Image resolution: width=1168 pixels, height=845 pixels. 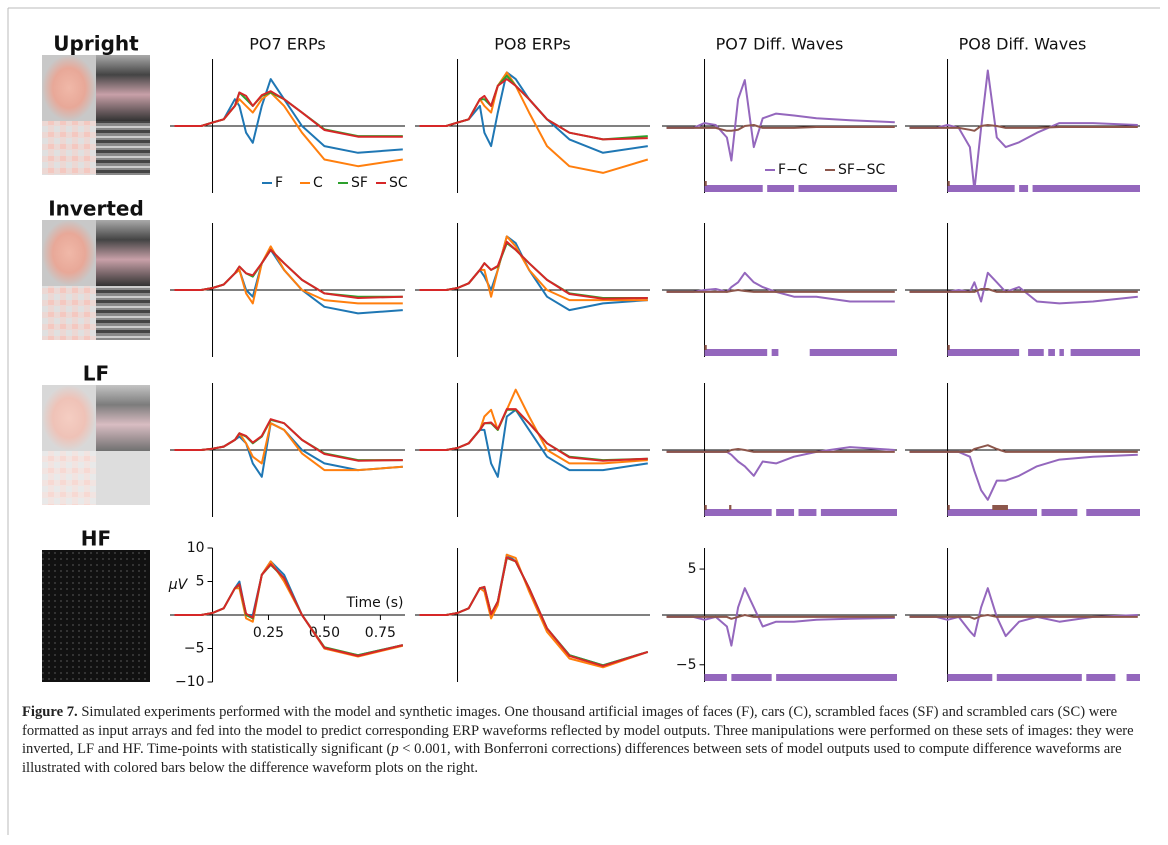 What do you see at coordinates (780, 44) in the screenshot?
I see `panel-title: PO7 Diff. Waves` at bounding box center [780, 44].